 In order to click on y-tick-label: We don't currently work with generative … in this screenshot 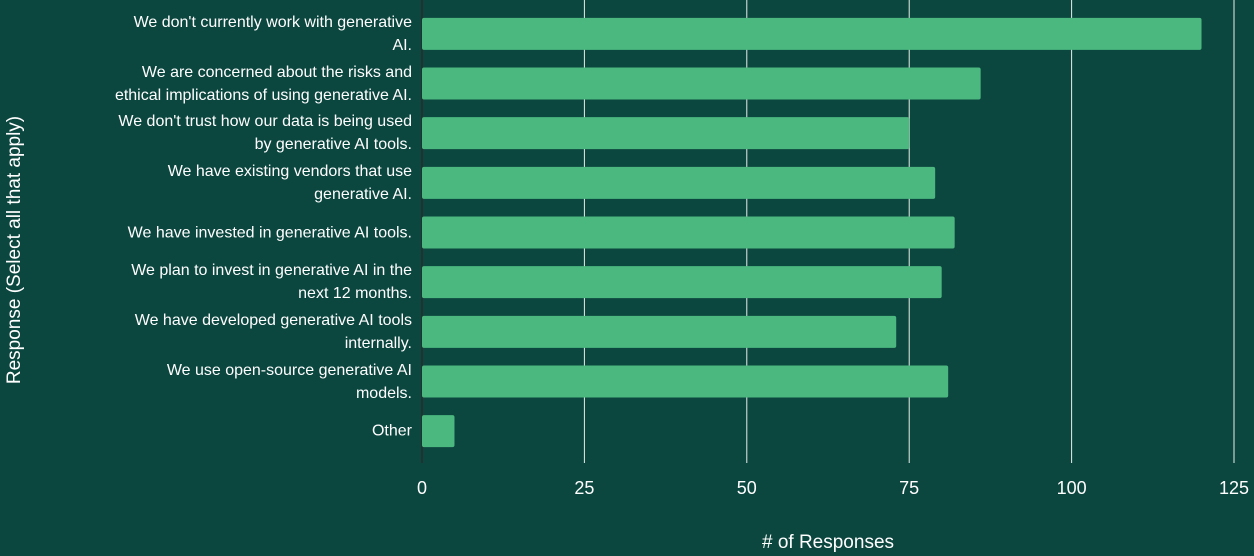, I will do `click(272, 33)`.